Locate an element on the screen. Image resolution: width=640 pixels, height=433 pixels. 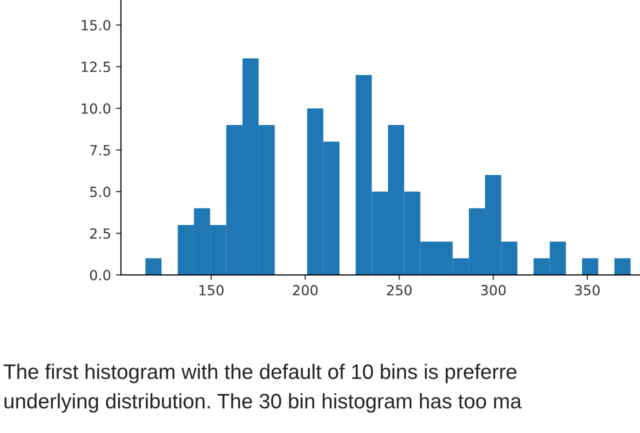
y-tick-label: 7.5 is located at coordinates (100, 150).